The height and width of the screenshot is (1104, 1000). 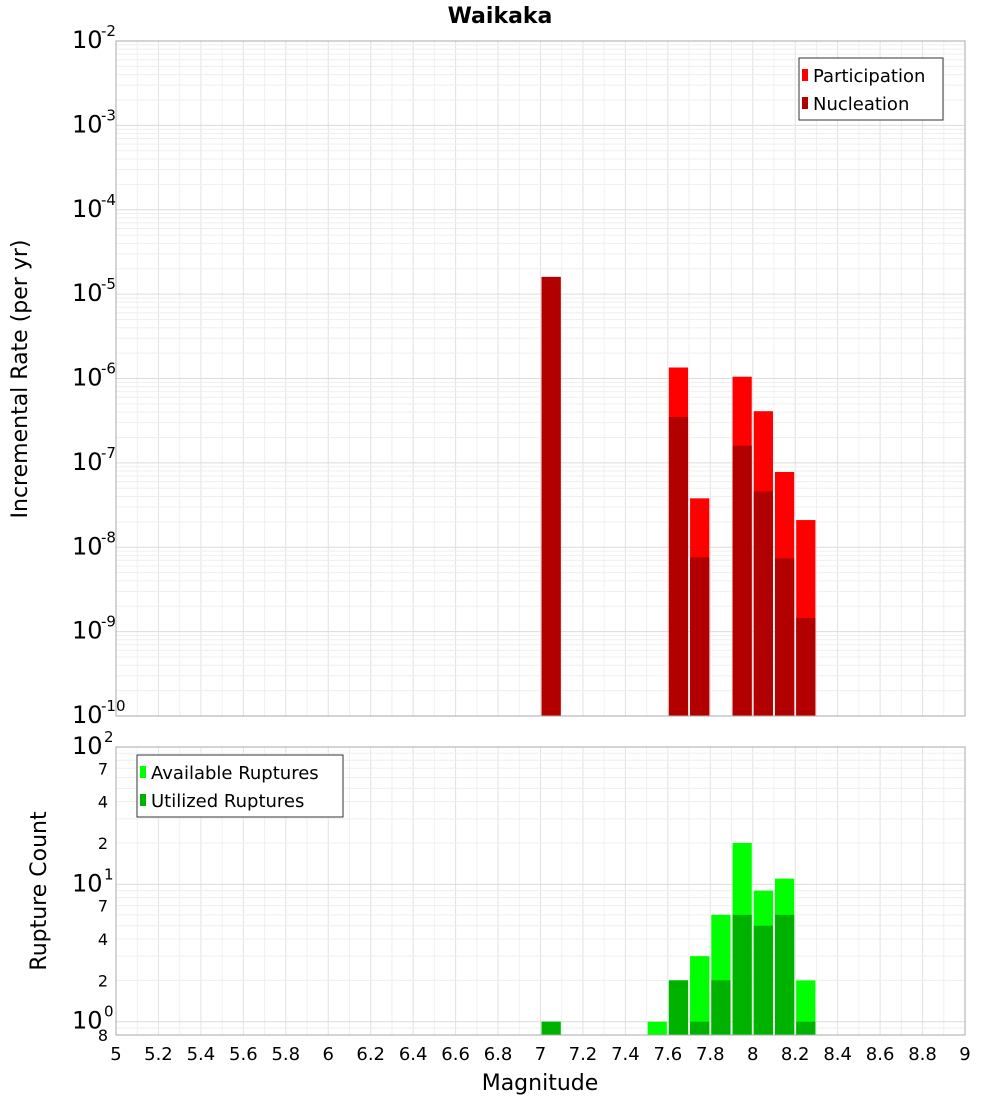 I want to click on top-plot-bars, so click(x=678, y=496).